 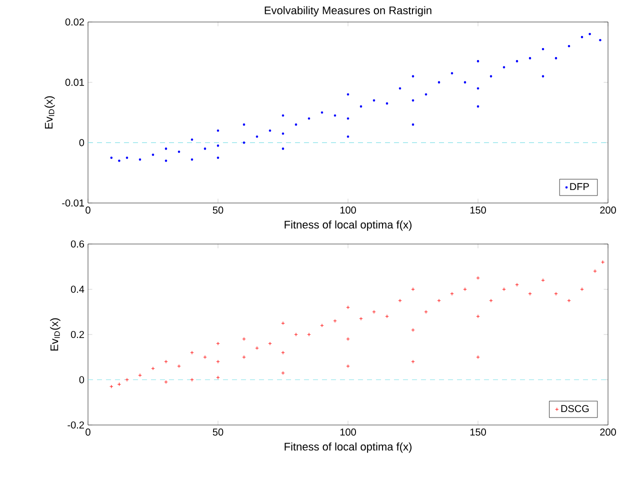 What do you see at coordinates (76, 425) in the screenshot?
I see `y-tick-label: -0.2` at bounding box center [76, 425].